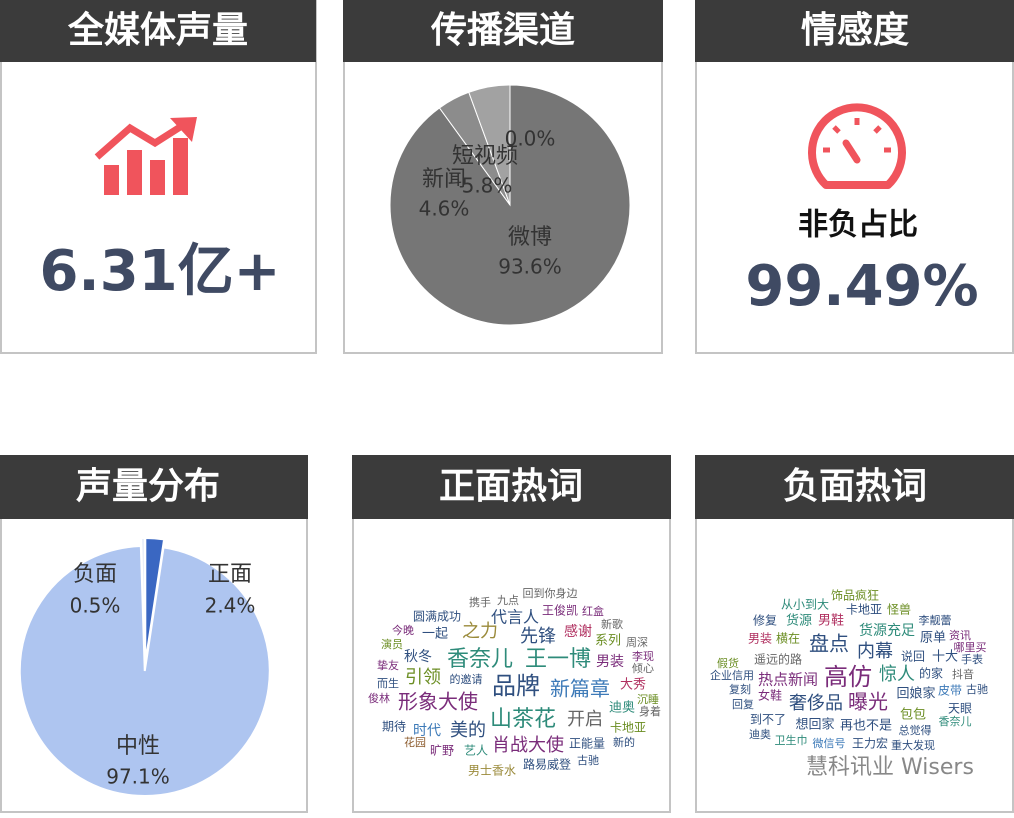 This screenshot has width=1014, height=818. Describe the element at coordinates (829, 644) in the screenshot. I see `word: 盘点` at that location.